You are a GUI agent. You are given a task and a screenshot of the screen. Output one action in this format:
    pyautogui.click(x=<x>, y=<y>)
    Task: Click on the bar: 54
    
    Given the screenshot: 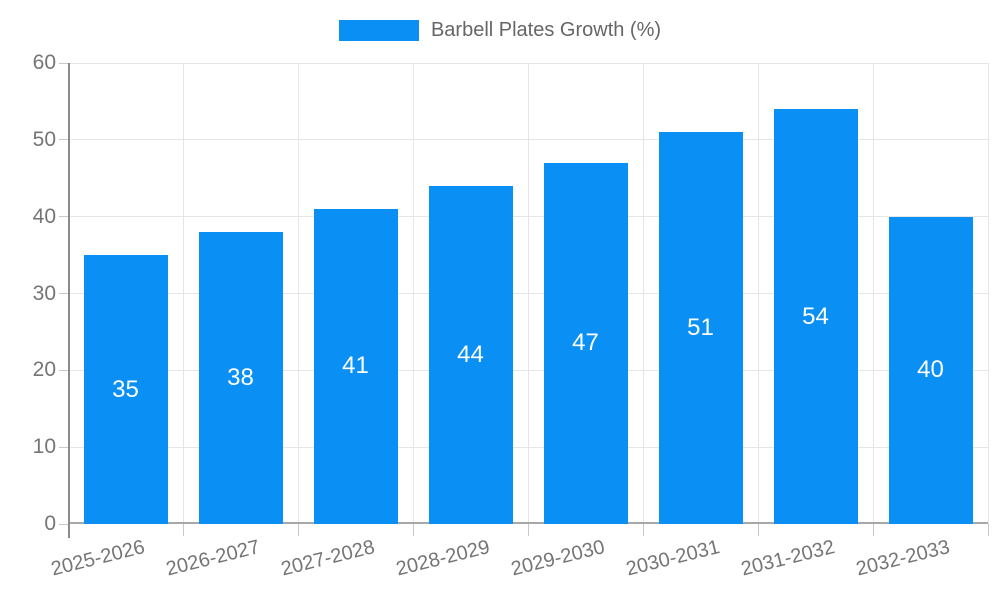 What is the action you would take?
    pyautogui.click(x=815, y=316)
    